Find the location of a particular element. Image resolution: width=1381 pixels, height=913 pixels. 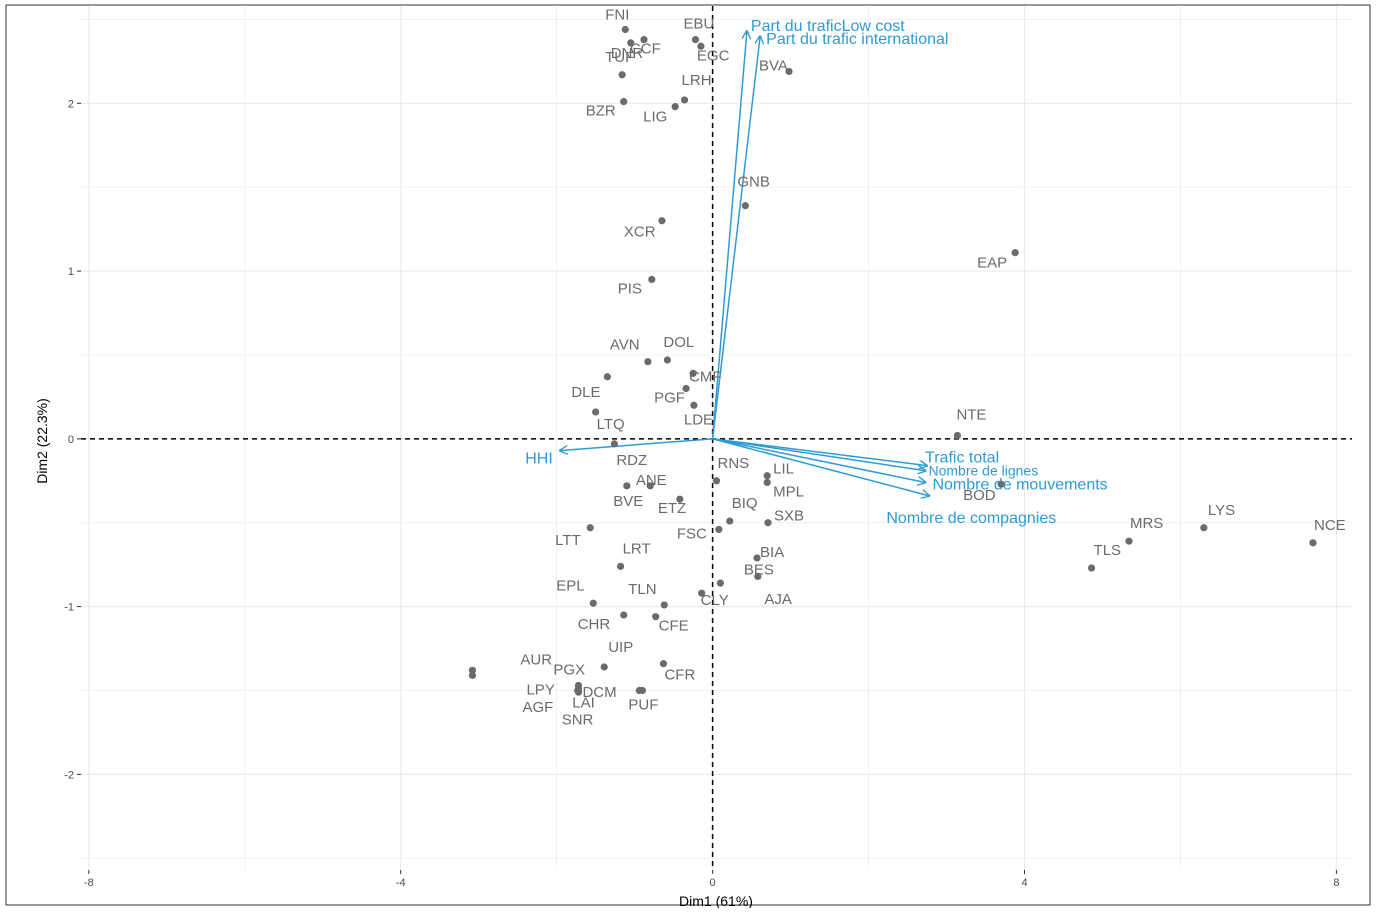

variable-label: Trafic total is located at coordinates (962, 458).